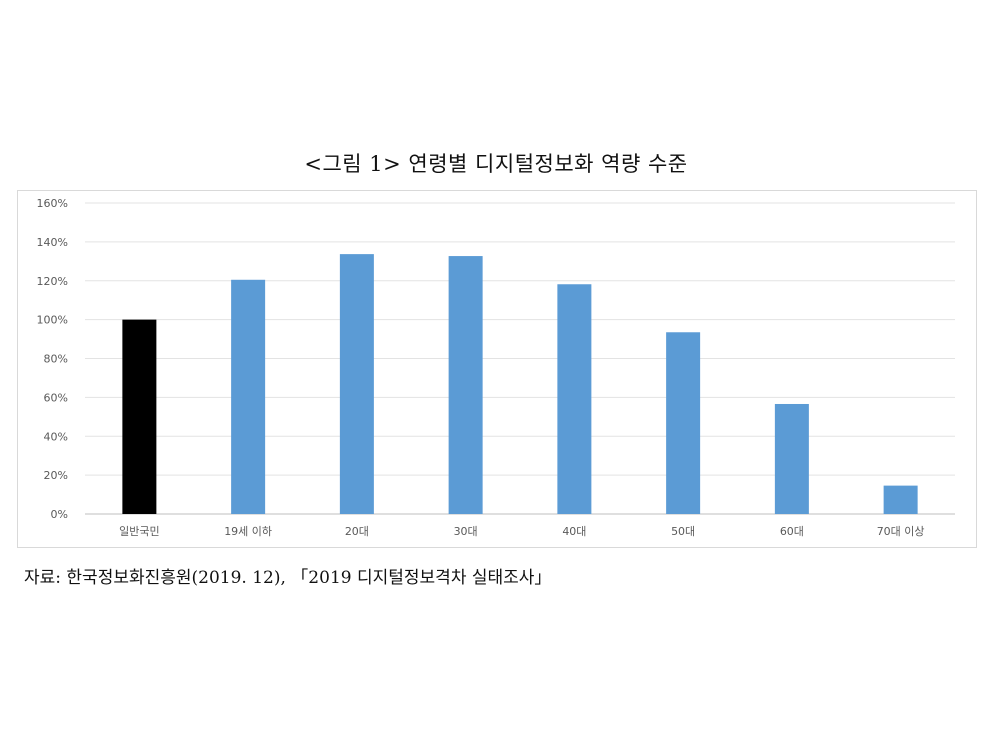 Image resolution: width=992 pixels, height=744 pixels. What do you see at coordinates (248, 531) in the screenshot?
I see `x-tick-label: 19세 이하` at bounding box center [248, 531].